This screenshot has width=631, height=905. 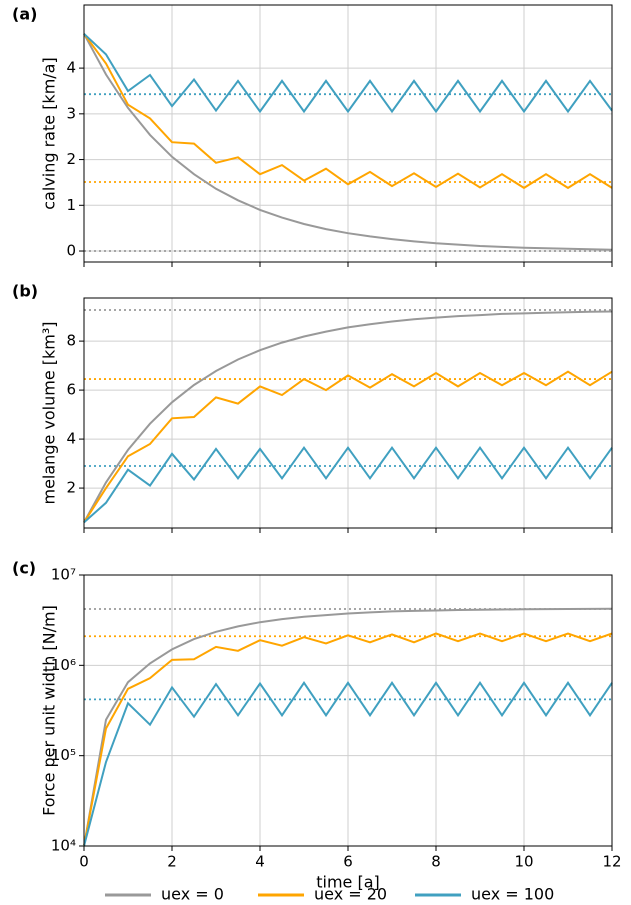 I want to click on y-tick-label: 3, so click(x=71, y=113).